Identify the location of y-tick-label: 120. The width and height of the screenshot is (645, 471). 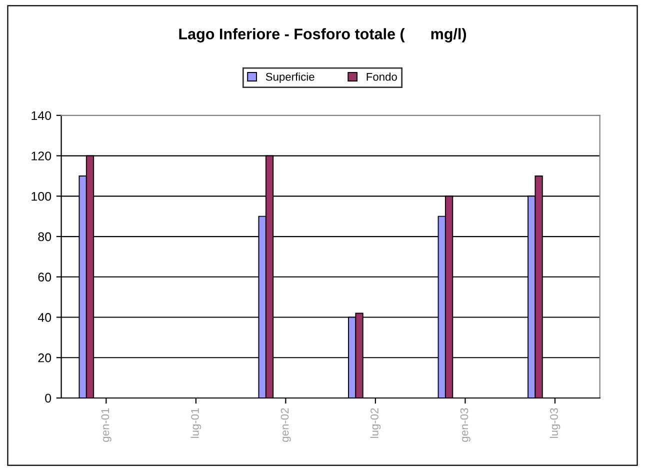
(42, 156).